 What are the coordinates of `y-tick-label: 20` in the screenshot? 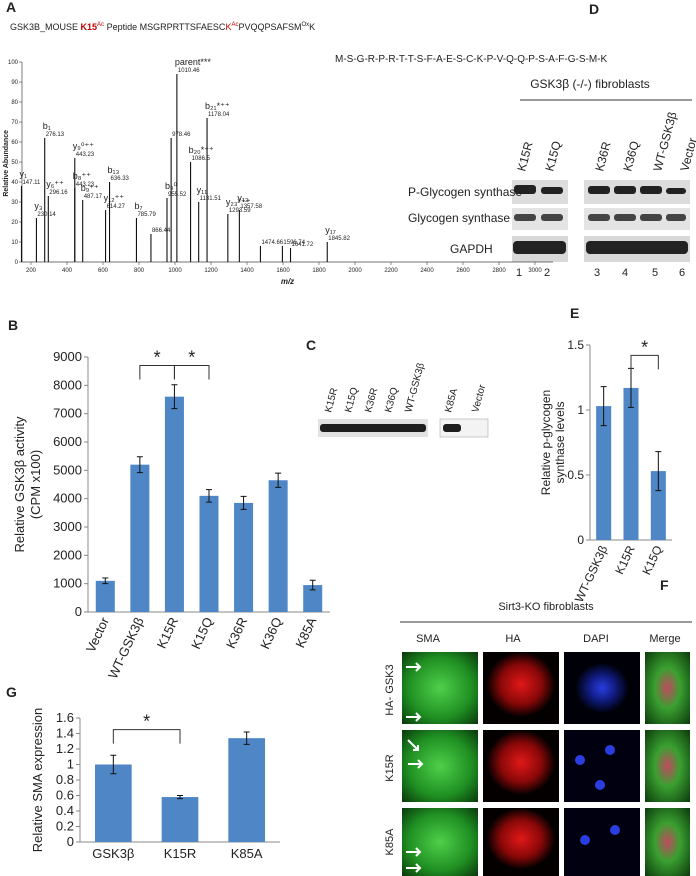 It's located at (14, 223).